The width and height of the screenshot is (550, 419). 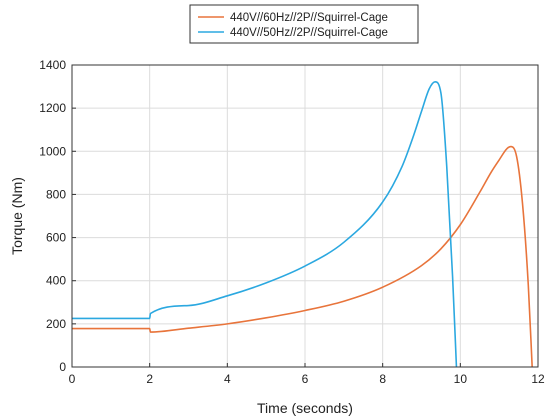 I want to click on y-tick-label: 600, so click(x=56, y=238).